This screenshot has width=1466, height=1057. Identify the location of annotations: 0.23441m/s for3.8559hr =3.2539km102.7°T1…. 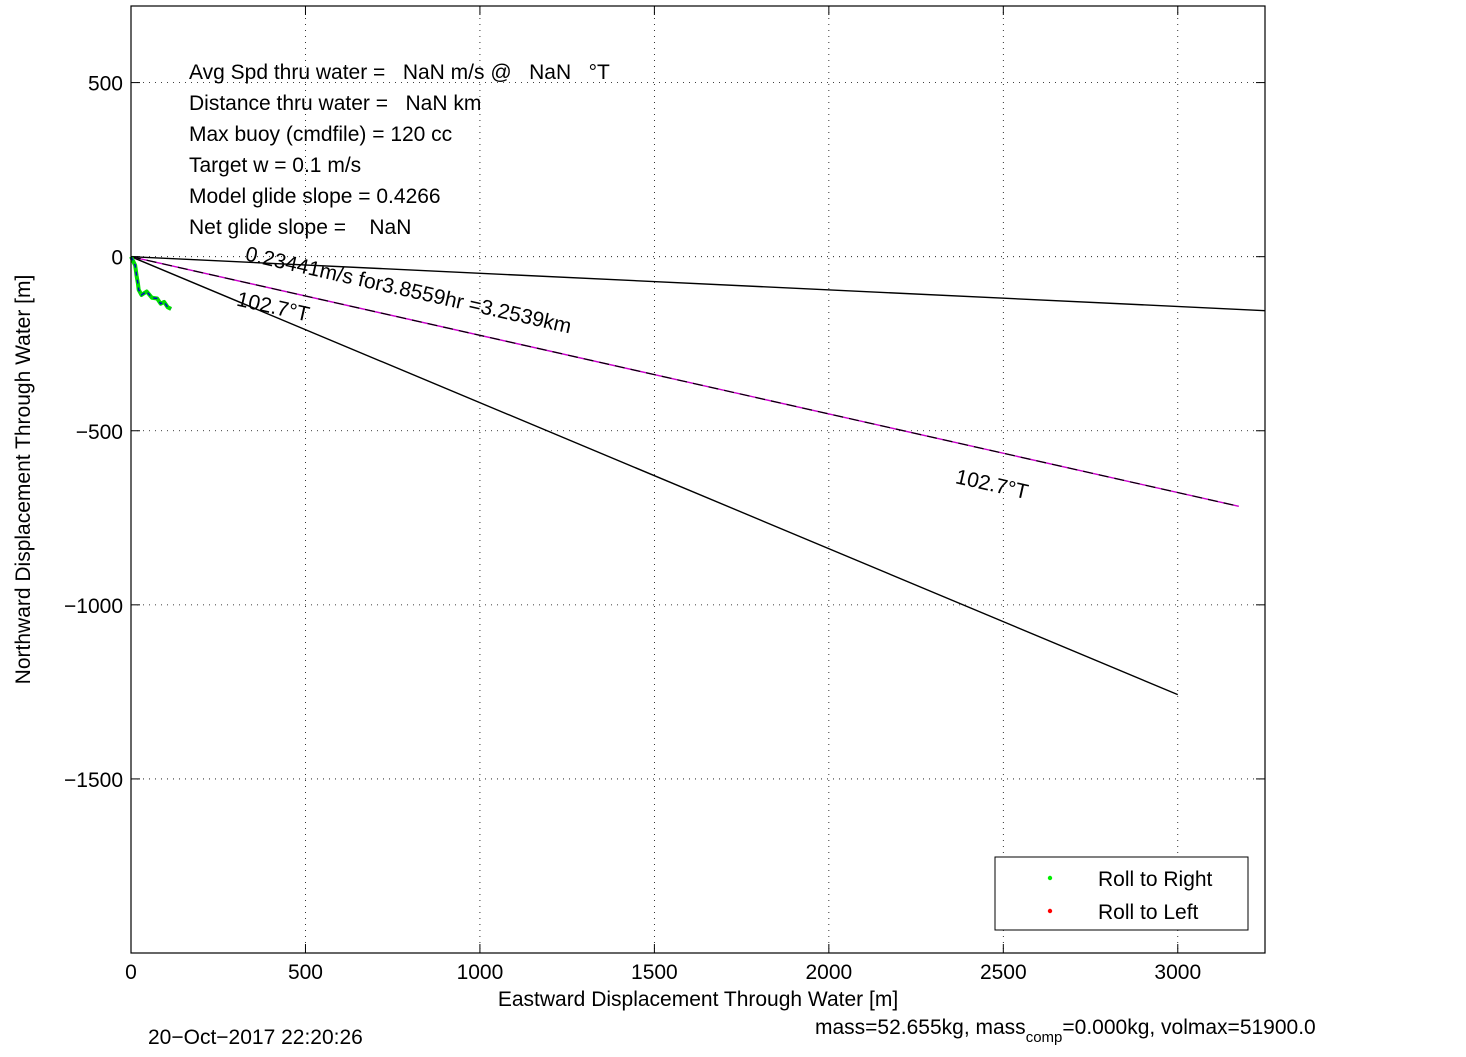
(633, 374).